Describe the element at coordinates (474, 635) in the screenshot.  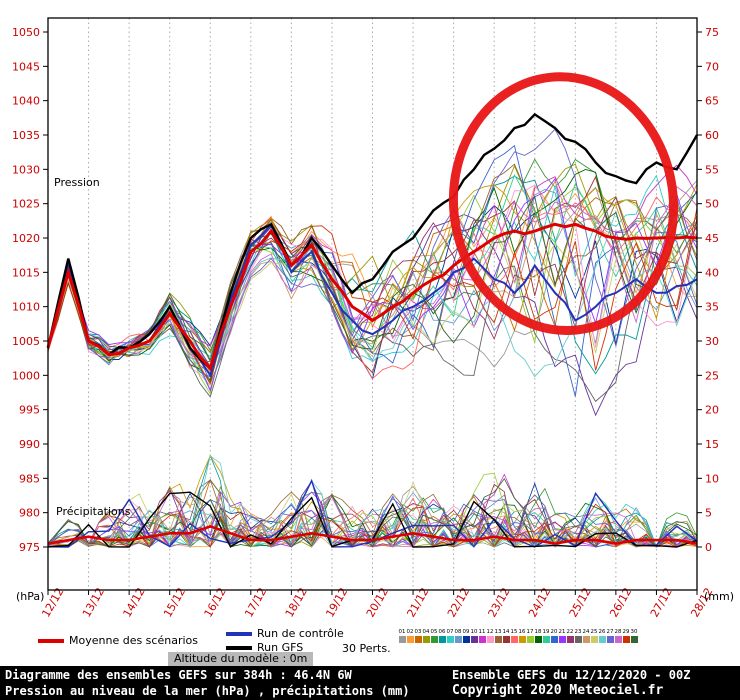
I see `pert-swatch: 10` at that location.